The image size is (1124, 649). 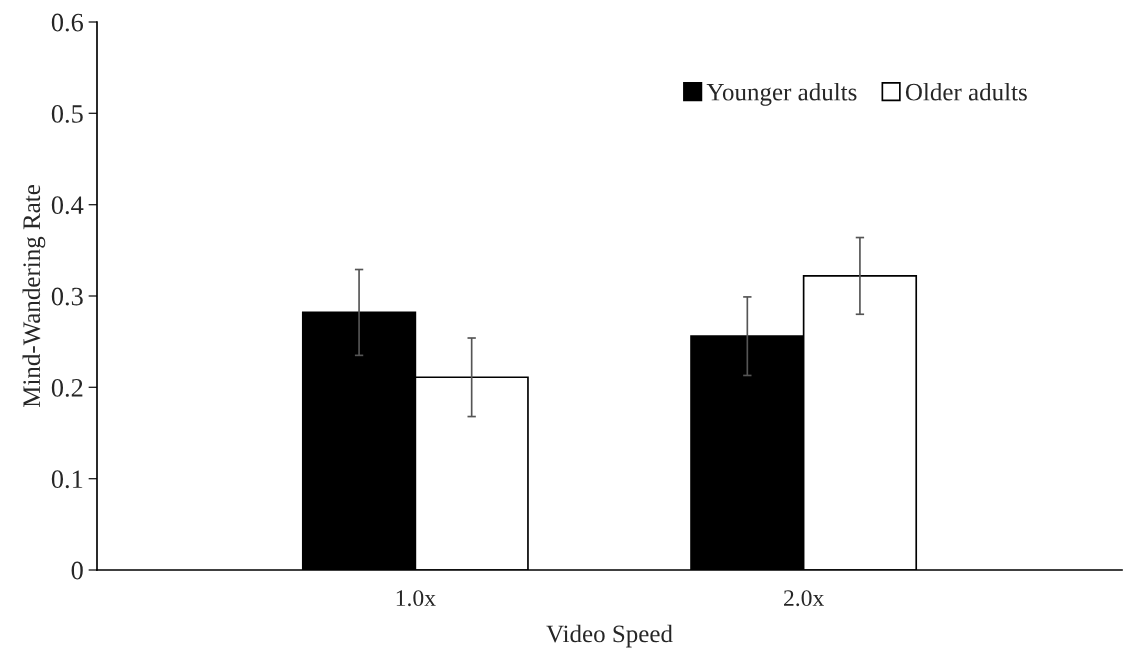 I want to click on y-tick-label: 0.5, so click(x=67, y=113).